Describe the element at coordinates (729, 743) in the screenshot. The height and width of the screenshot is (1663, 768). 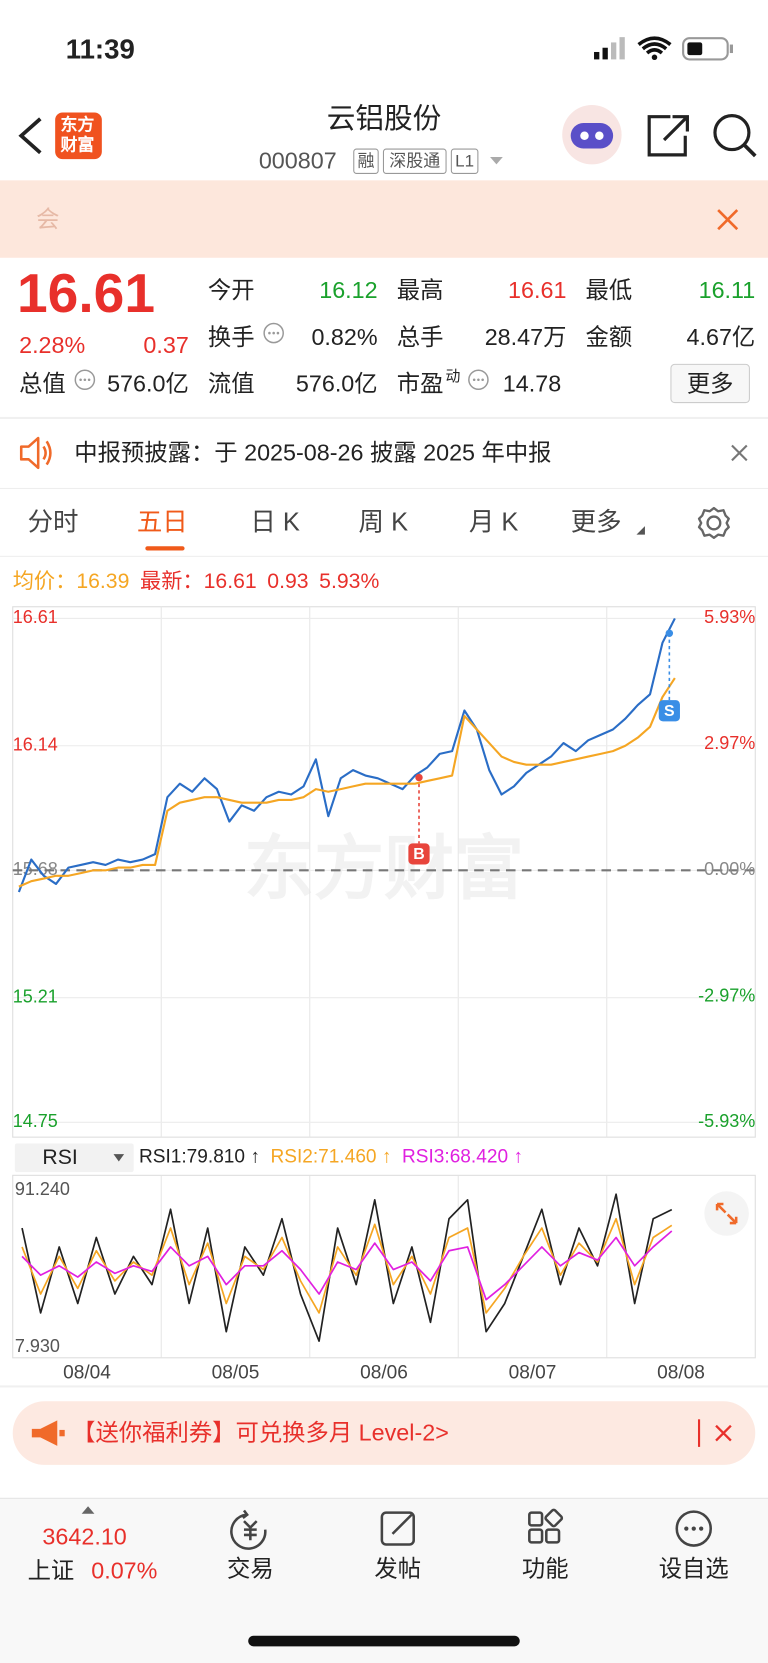
I see `y2-tick-label: 2.97%` at that location.